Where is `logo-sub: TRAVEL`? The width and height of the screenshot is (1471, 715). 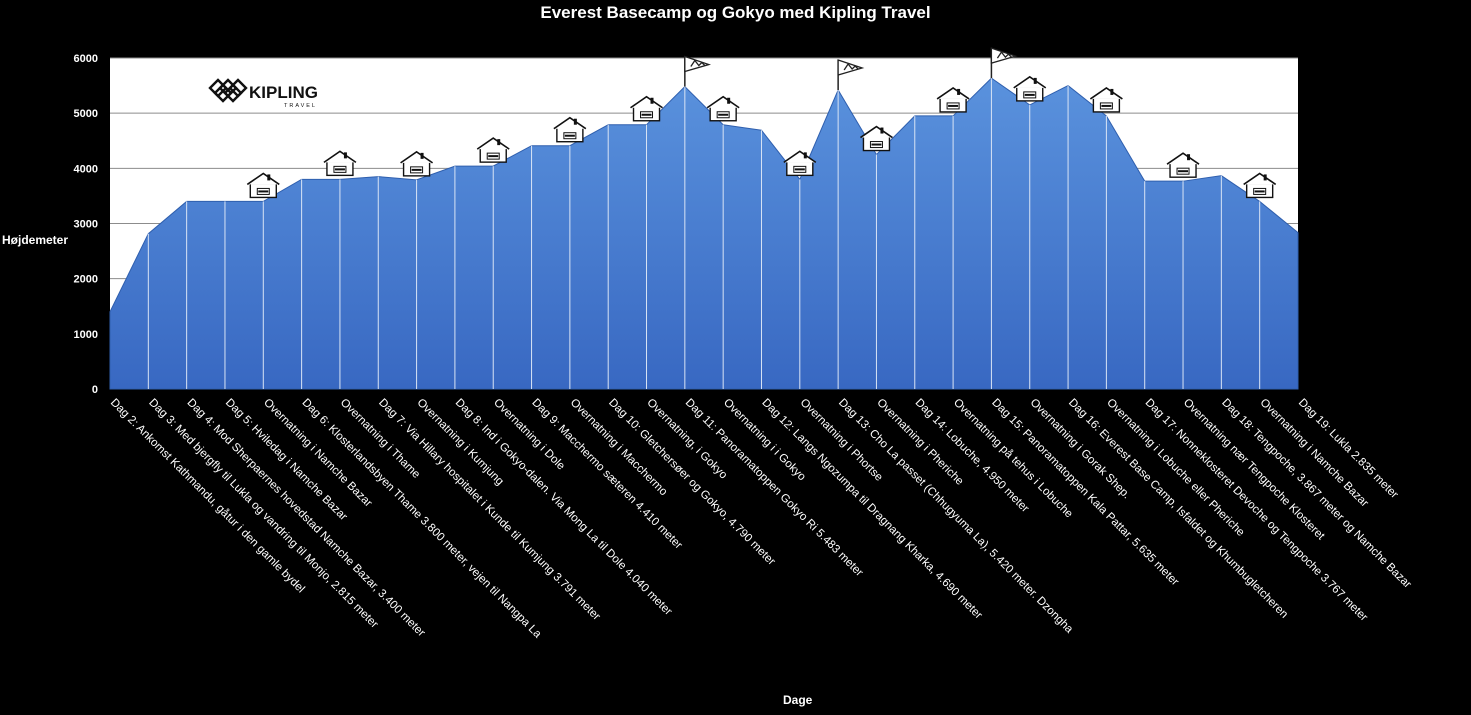 logo-sub: TRAVEL is located at coordinates (300, 106).